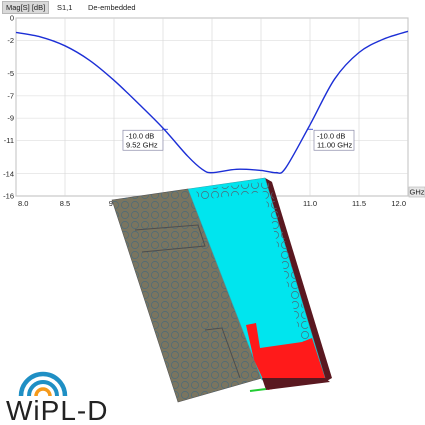 The image size is (425, 425). I want to click on marker-frequency: 11.00 GHz, so click(335, 144).